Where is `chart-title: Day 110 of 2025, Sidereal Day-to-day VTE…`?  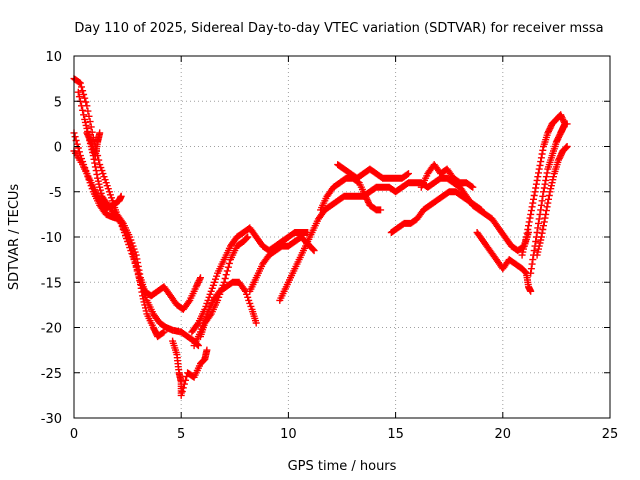 chart-title: Day 110 of 2025, Sidereal Day-to-day VTE… is located at coordinates (338, 28).